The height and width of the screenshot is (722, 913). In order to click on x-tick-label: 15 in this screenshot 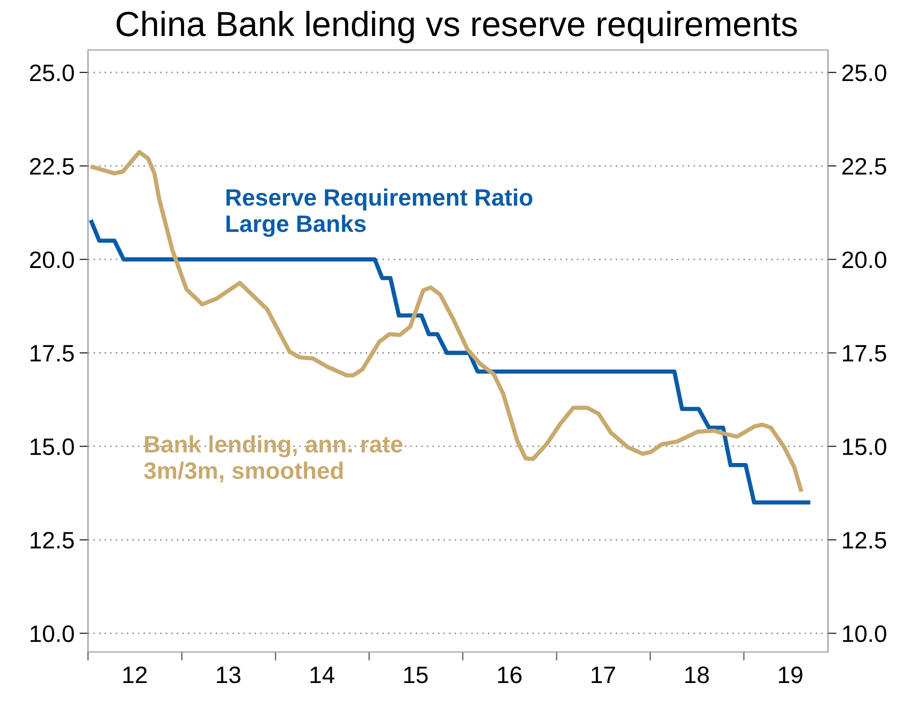, I will do `click(416, 675)`.